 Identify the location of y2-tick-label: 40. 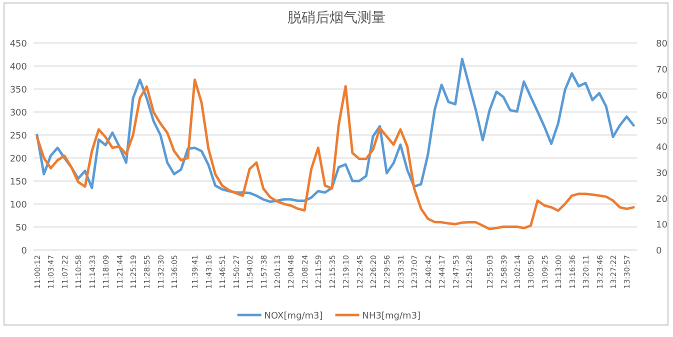
(662, 148).